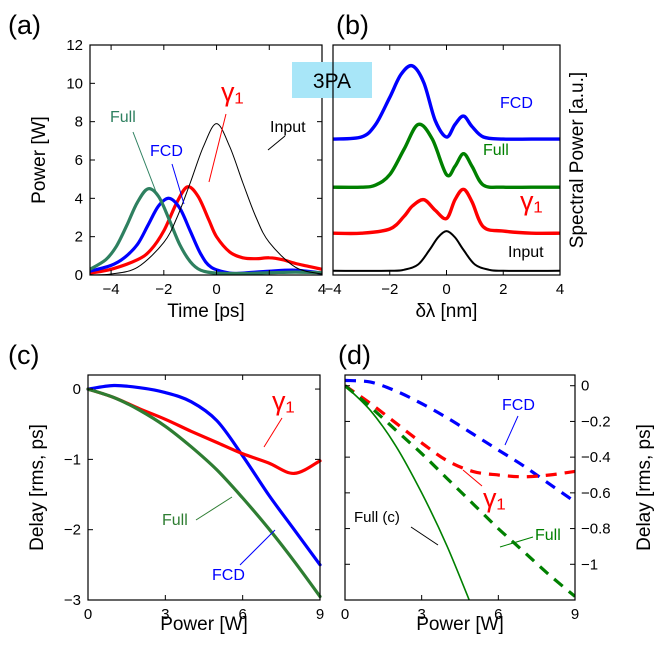  Describe the element at coordinates (516, 542) in the screenshot. I see `panel-d-leader-full` at that location.